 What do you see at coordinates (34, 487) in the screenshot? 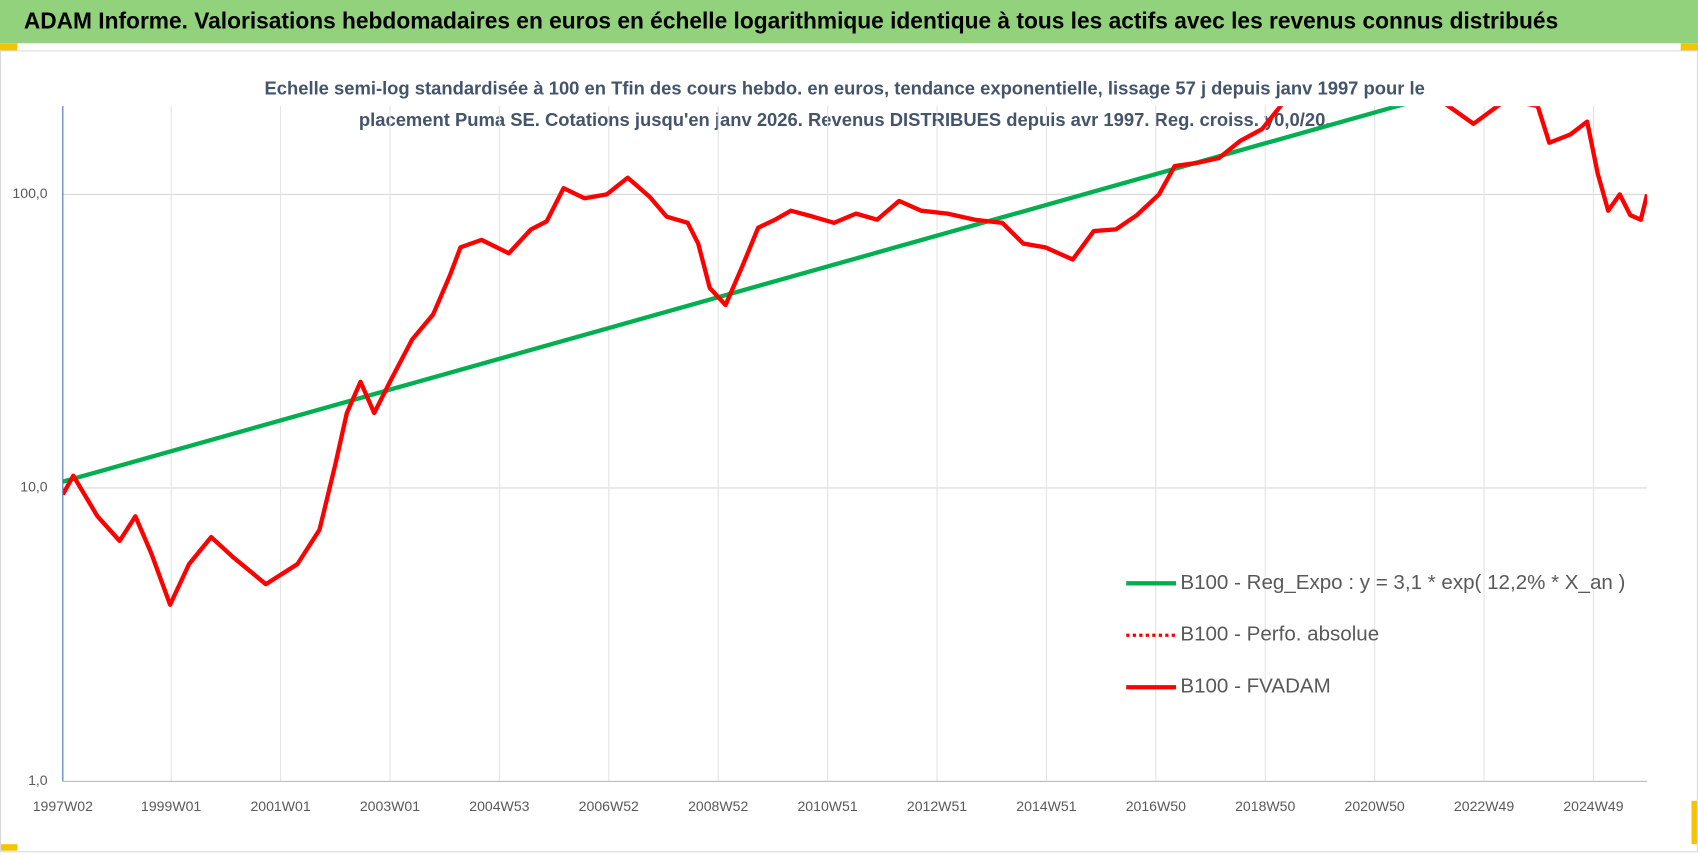
I see `y-tick-label: 10,0` at bounding box center [34, 487].